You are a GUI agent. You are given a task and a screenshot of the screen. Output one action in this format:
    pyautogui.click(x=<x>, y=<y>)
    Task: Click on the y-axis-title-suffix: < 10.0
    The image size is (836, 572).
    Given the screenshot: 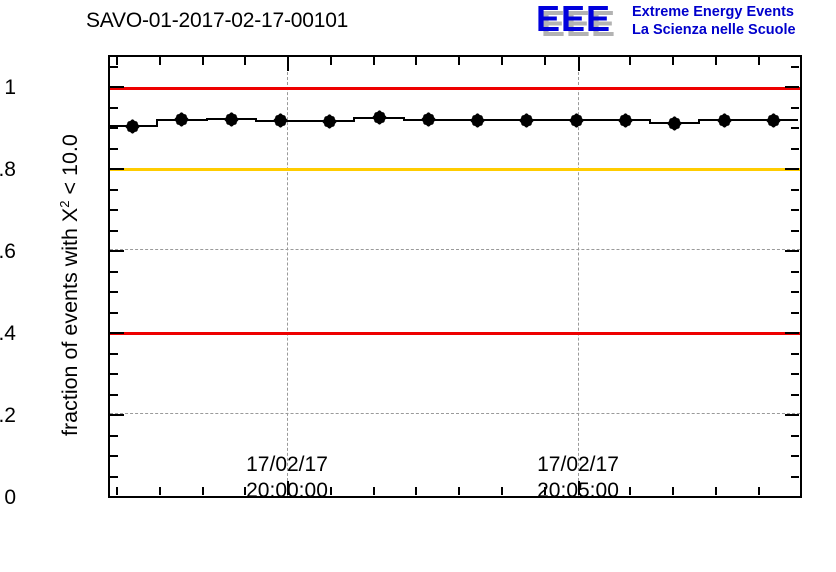 What is the action you would take?
    pyautogui.click(x=70, y=167)
    